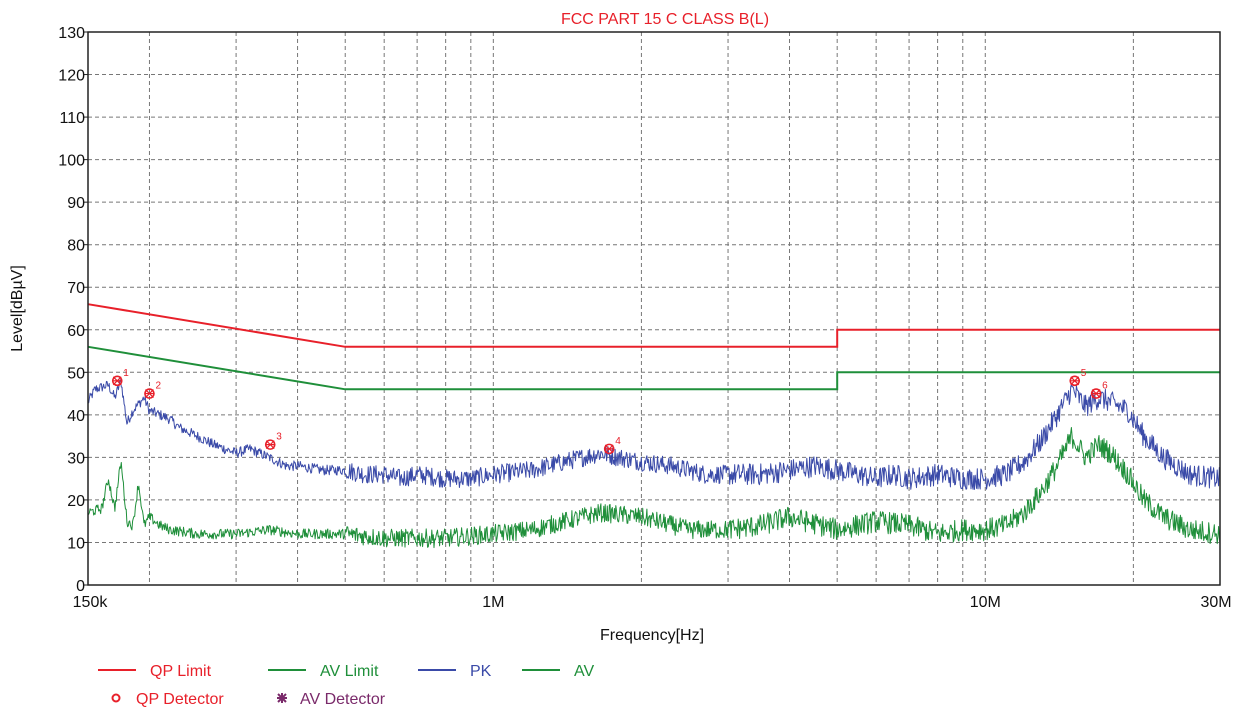 The height and width of the screenshot is (717, 1247). I want to click on detector-marker-4: 4, so click(612, 445).